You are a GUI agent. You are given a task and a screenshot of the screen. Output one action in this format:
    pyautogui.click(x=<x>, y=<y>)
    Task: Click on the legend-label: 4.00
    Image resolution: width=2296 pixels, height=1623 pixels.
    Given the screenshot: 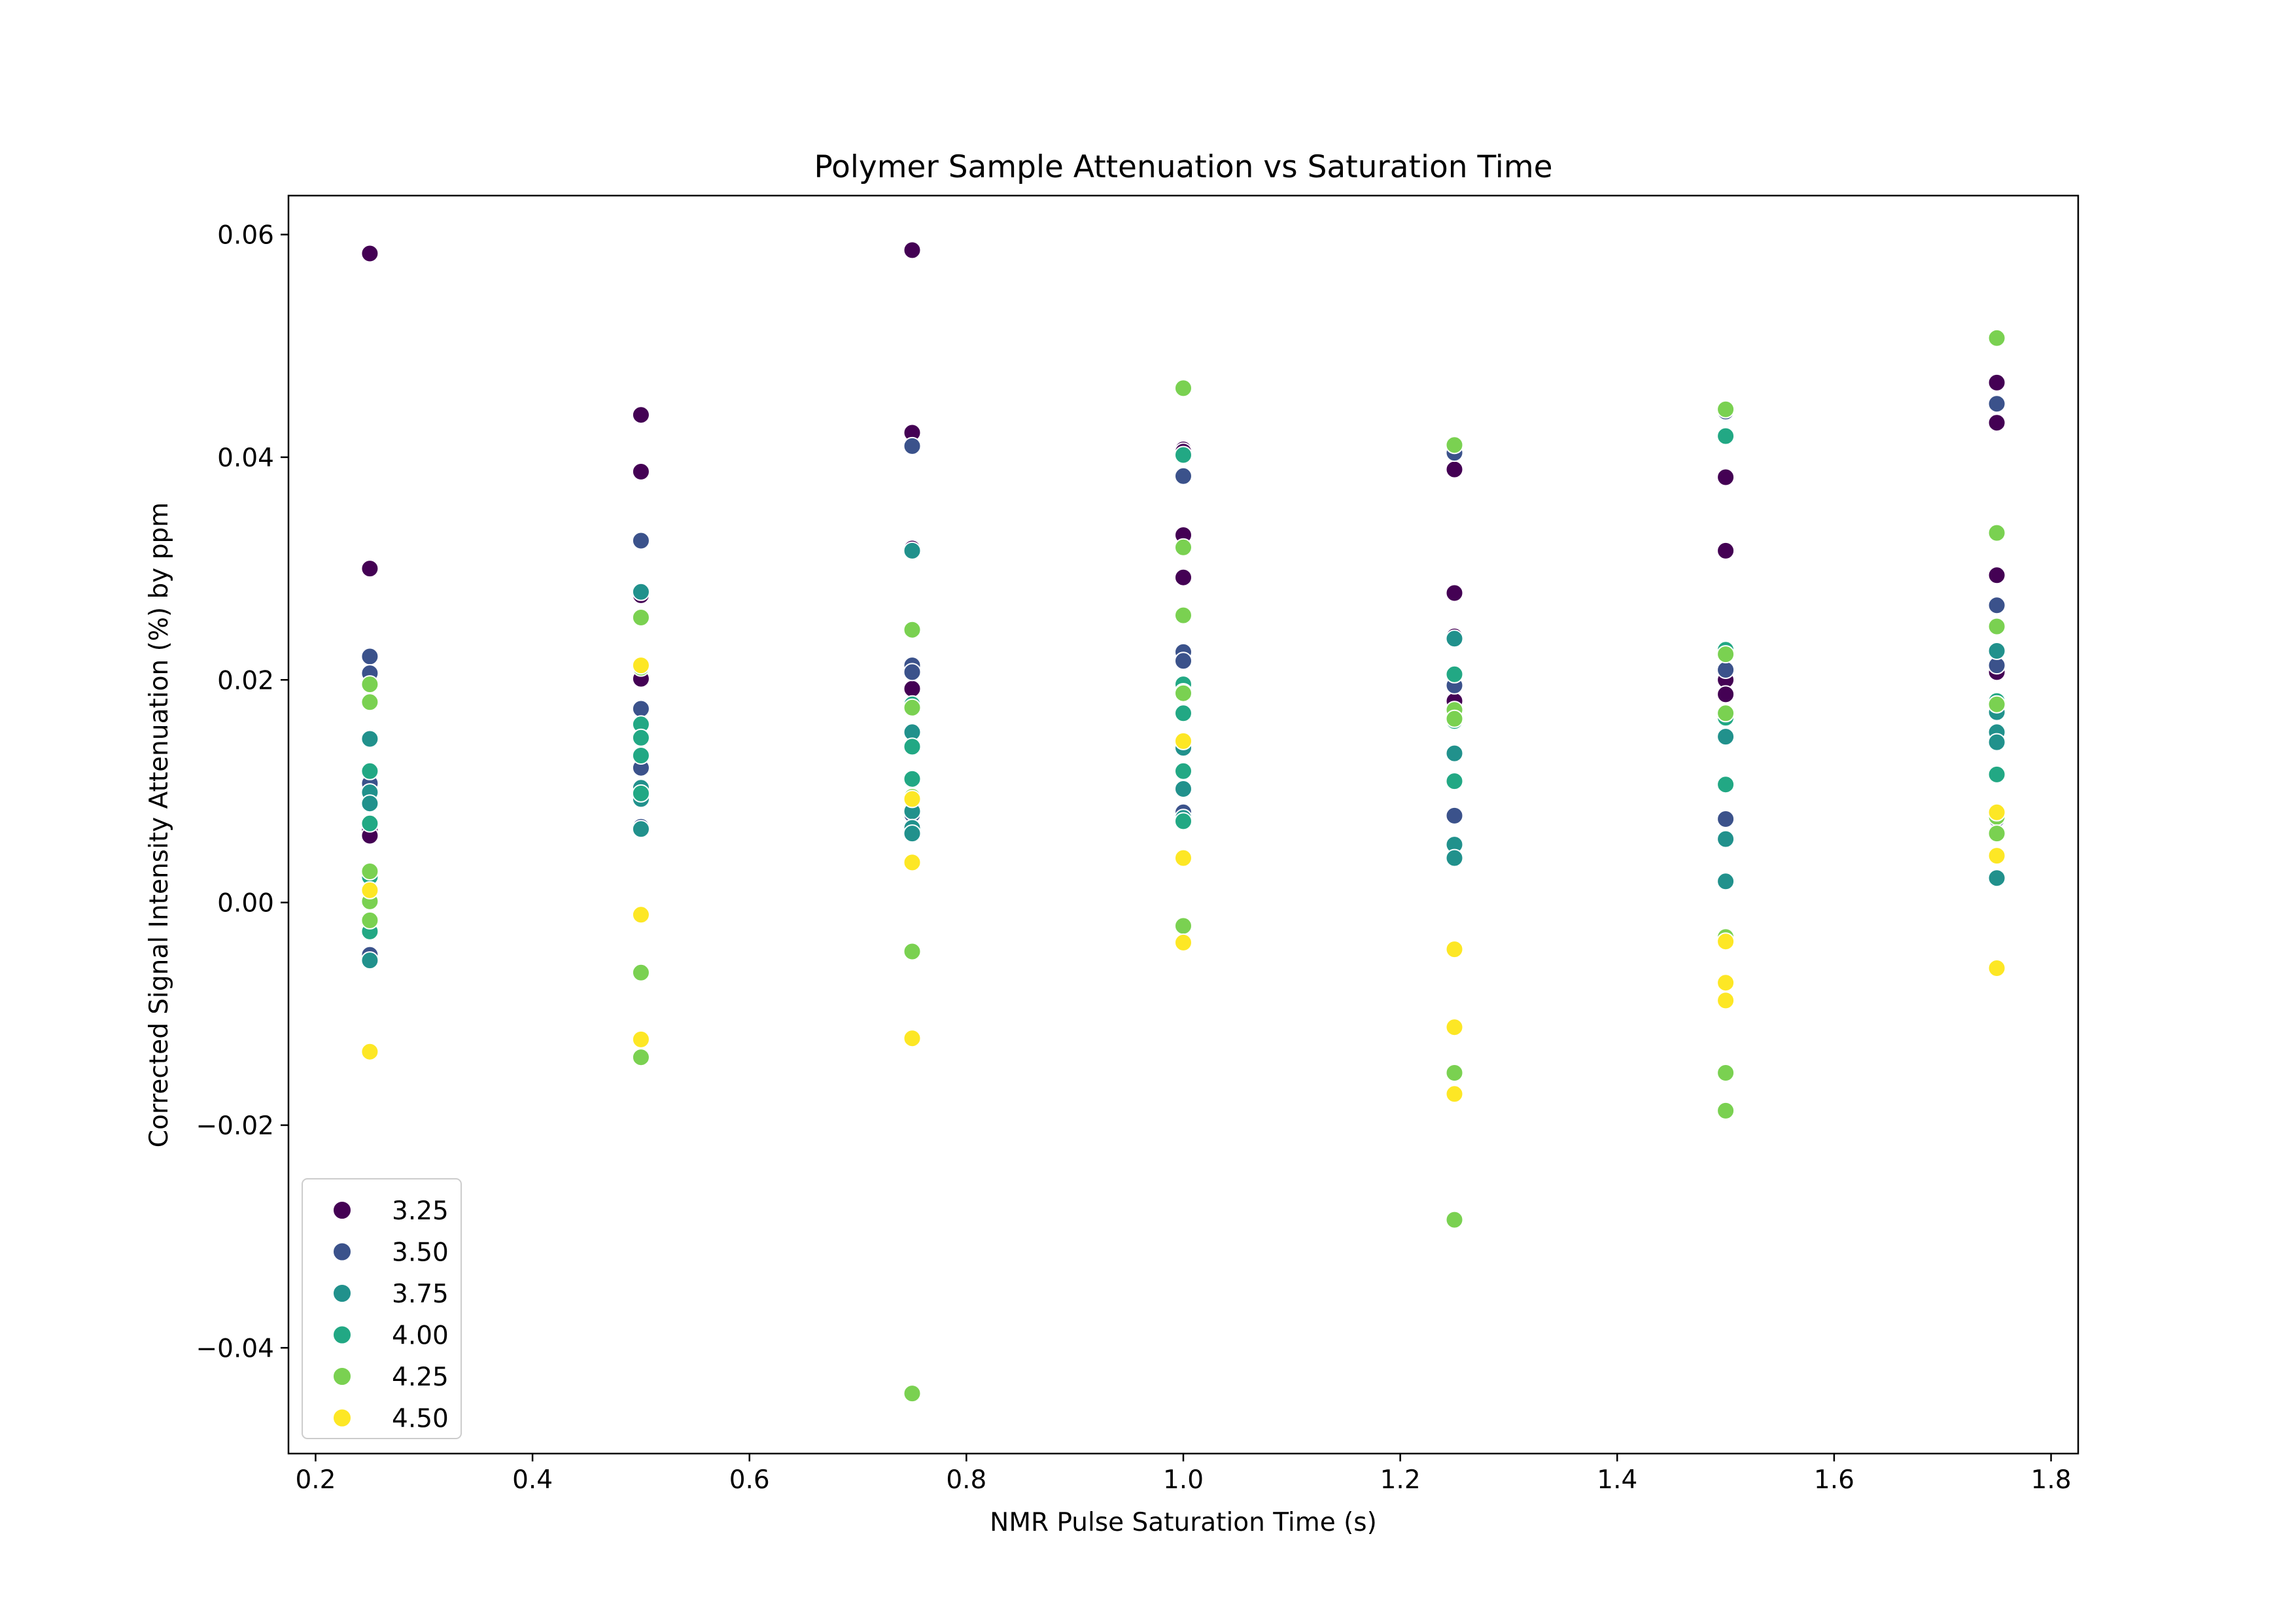 What is the action you would take?
    pyautogui.click(x=420, y=1336)
    